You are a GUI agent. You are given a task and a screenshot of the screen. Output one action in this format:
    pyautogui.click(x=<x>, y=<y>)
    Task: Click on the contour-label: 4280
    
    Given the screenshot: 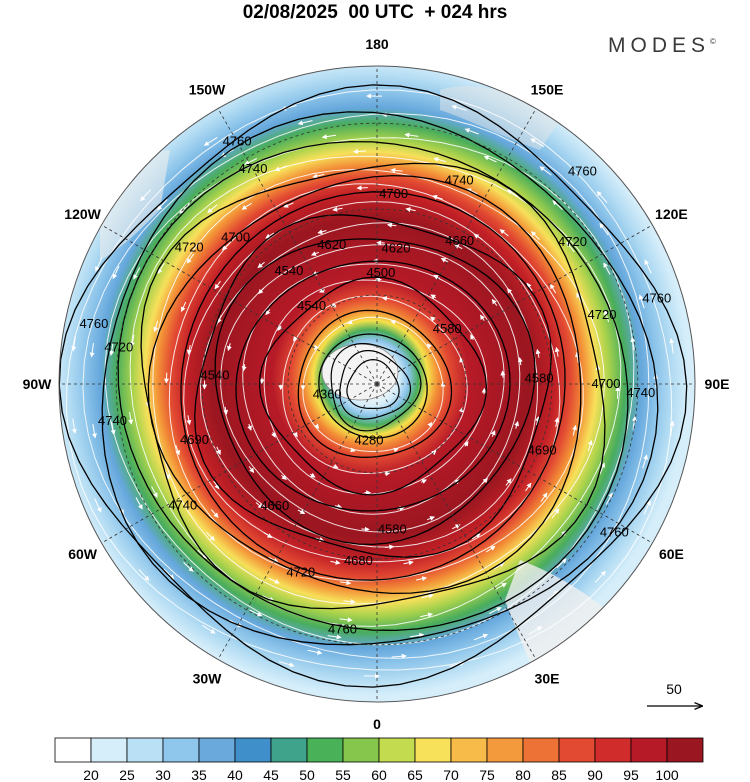 What is the action you would take?
    pyautogui.click(x=369, y=440)
    